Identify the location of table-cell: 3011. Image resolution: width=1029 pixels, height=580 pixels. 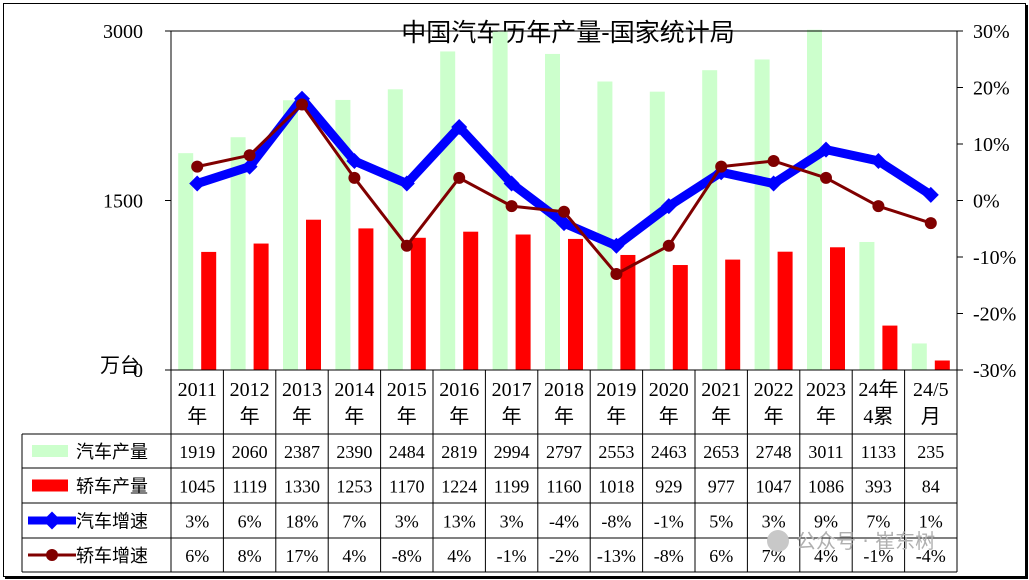
(825, 452).